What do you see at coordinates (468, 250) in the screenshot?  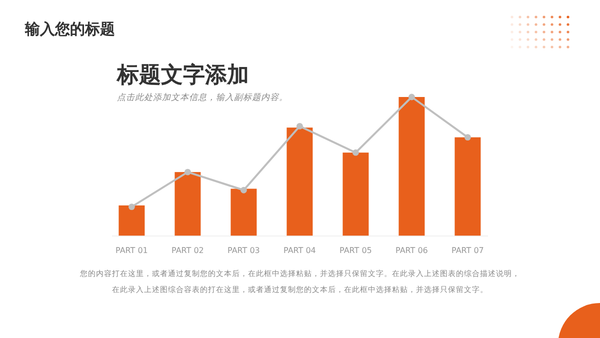 I see `x-tick-label: PART 07` at bounding box center [468, 250].